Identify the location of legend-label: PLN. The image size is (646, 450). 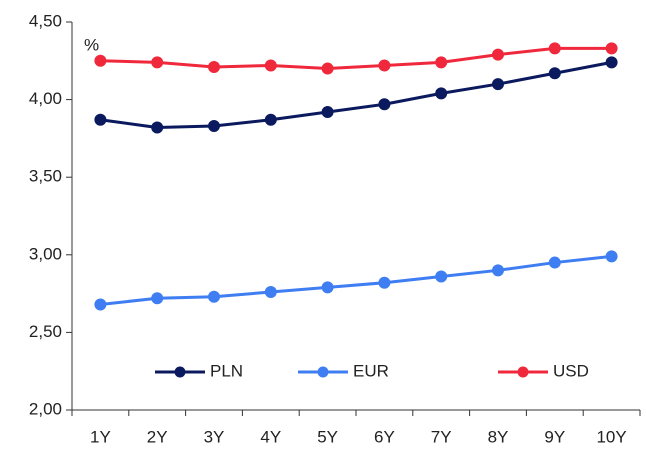
(226, 370).